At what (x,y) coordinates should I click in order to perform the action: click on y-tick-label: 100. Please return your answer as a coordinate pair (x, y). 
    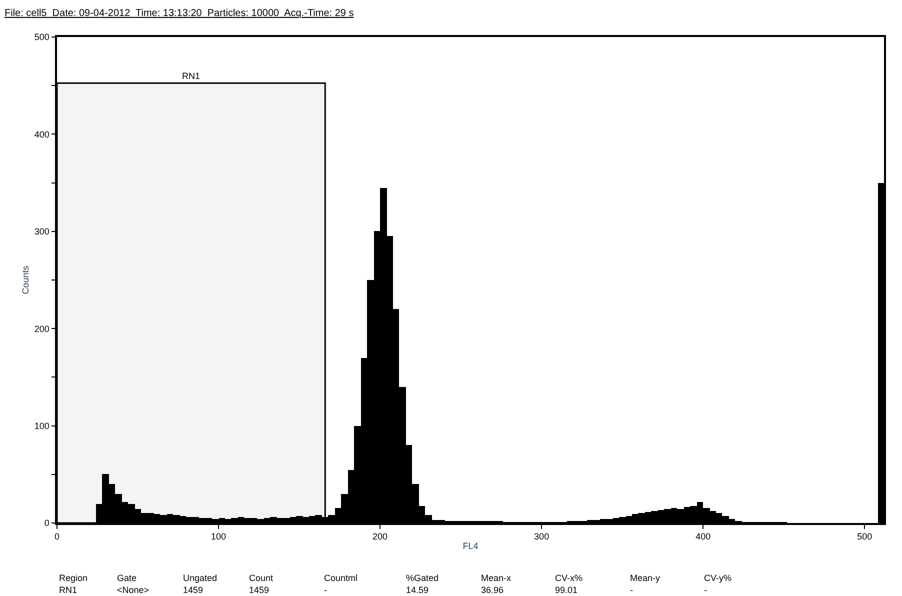
    Looking at the image, I should click on (42, 425).